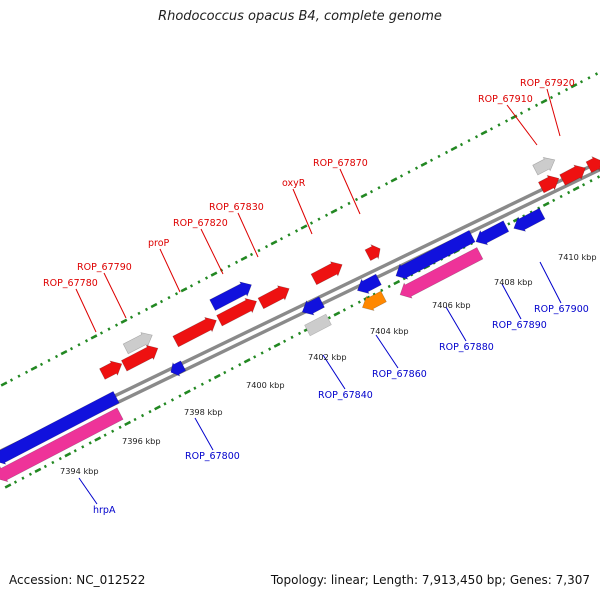 The height and width of the screenshot is (600, 600). What do you see at coordinates (137, 343) in the screenshot?
I see `gray-feature-arrow` at bounding box center [137, 343].